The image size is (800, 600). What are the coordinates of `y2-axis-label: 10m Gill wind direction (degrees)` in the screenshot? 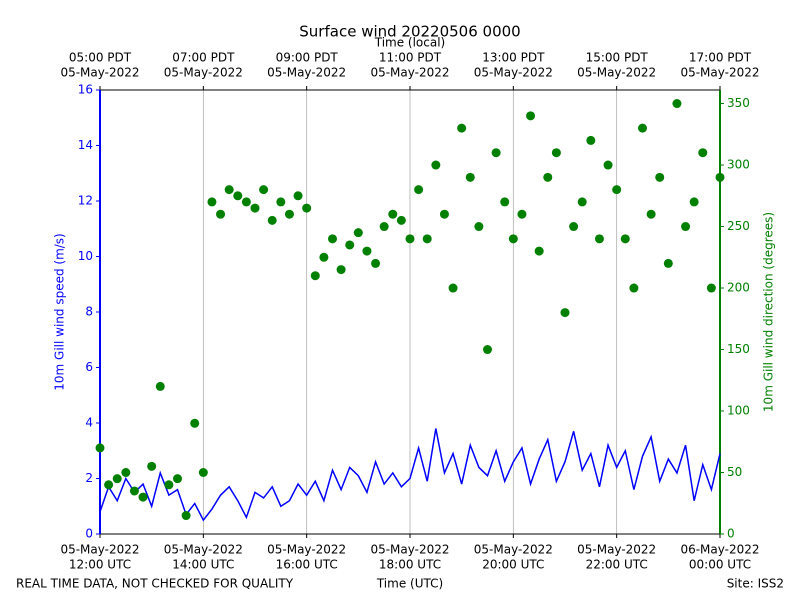 It's located at (769, 312).